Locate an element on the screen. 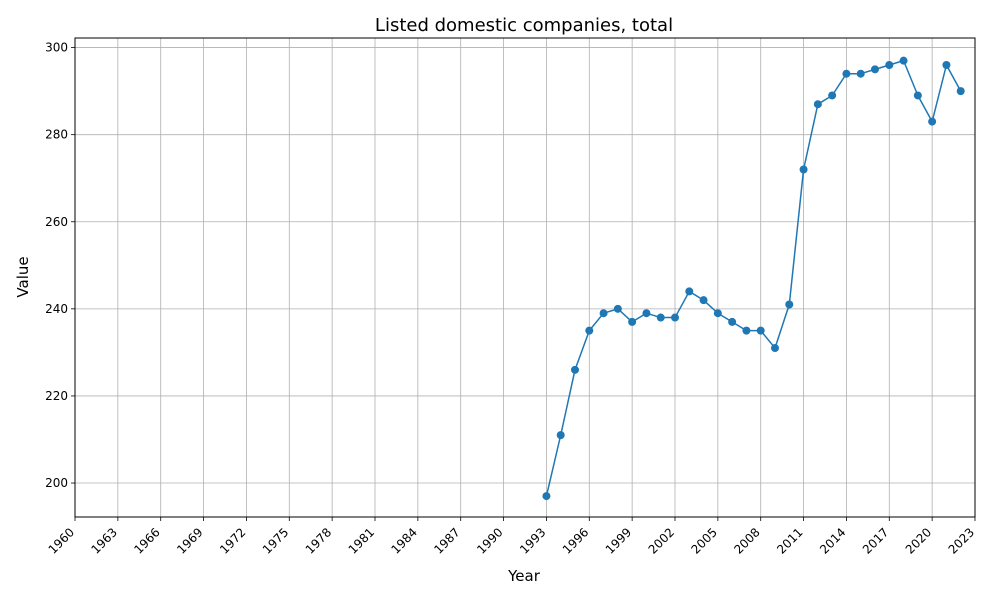 The height and width of the screenshot is (600, 1000). y-tick-label: 220 is located at coordinates (56, 396).